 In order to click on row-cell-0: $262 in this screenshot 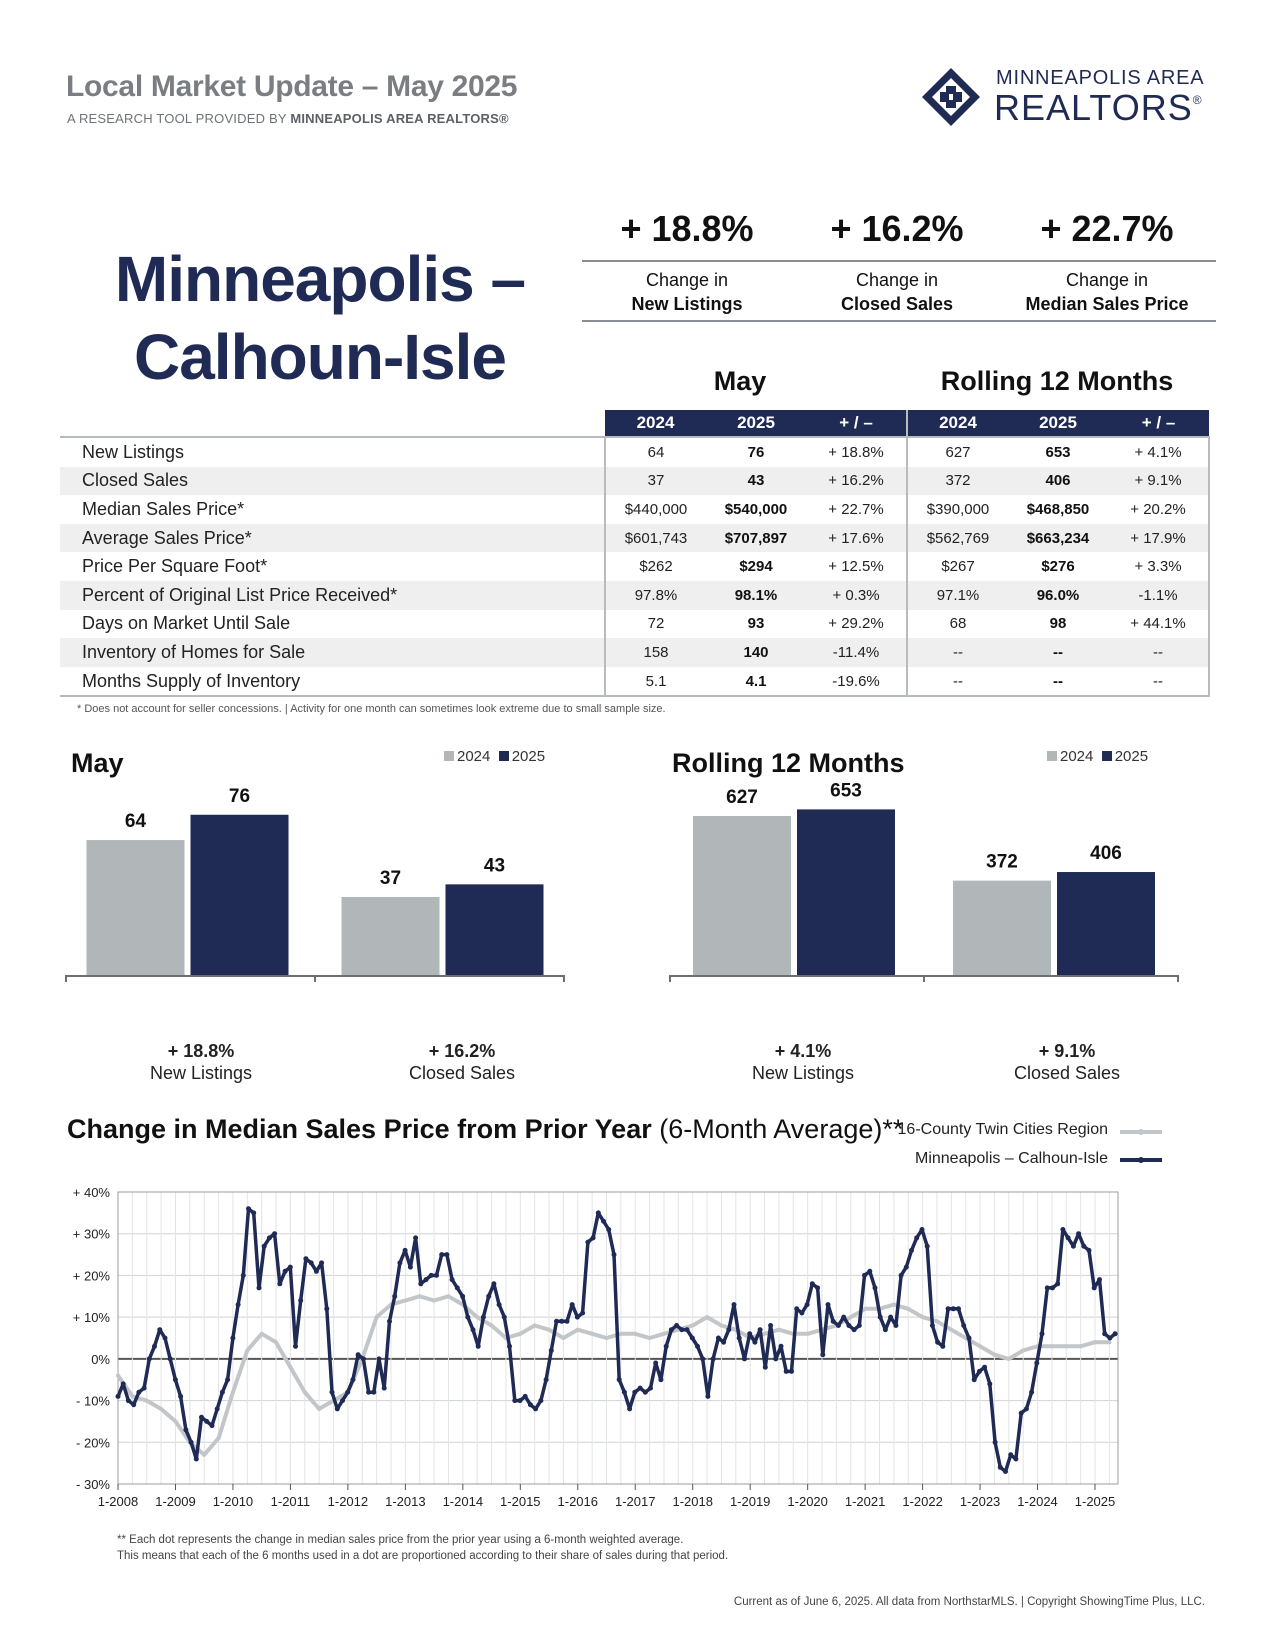, I will do `click(655, 566)`.